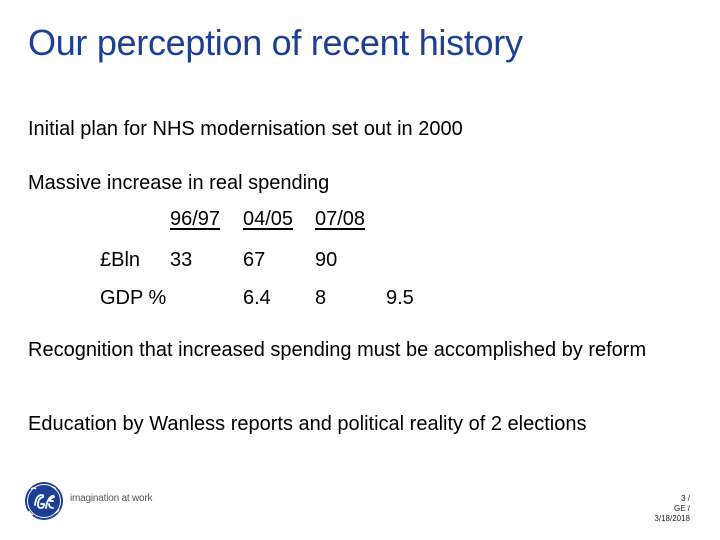  I want to click on ge-logo-icon, so click(44, 501).